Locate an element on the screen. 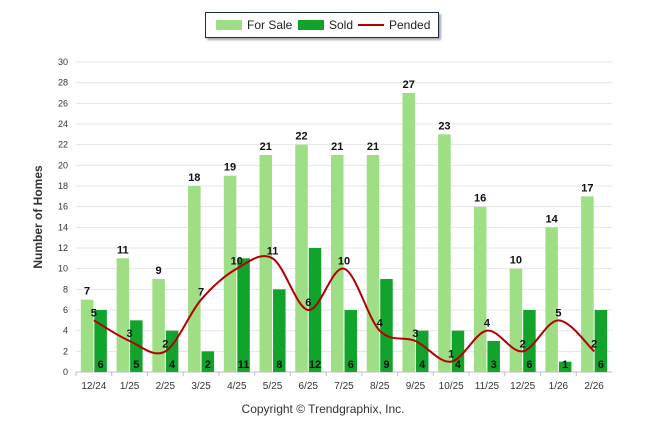 Image resolution: width=646 pixels, height=434 pixels. legend-item-pended: Pended is located at coordinates (394, 25).